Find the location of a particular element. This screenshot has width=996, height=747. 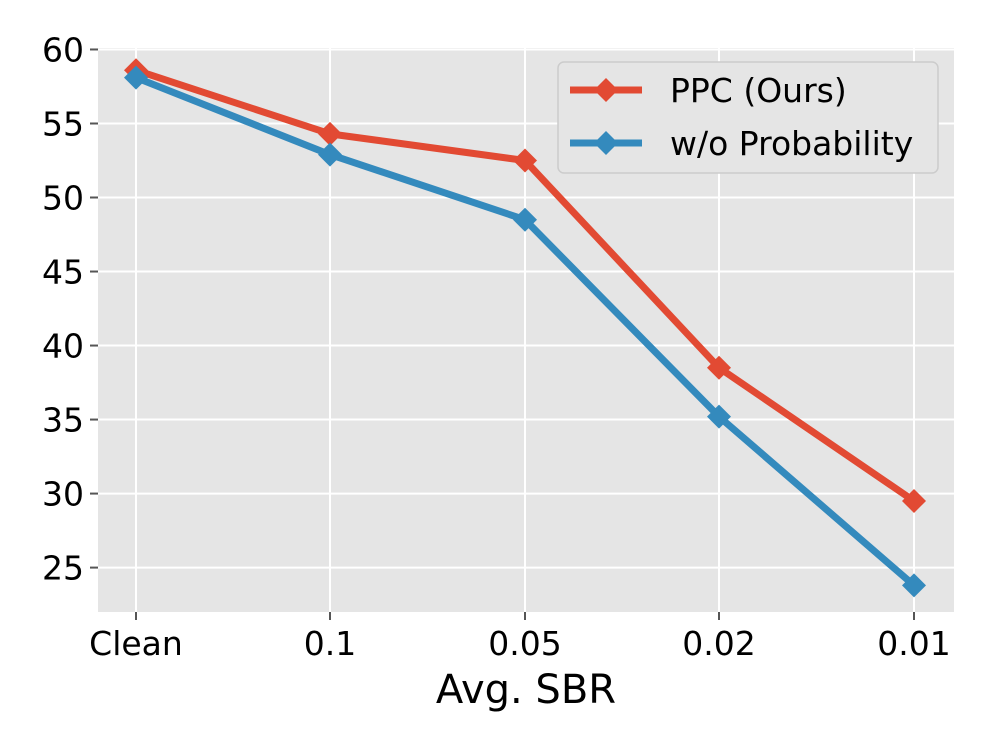

x-tick-label: 0.1 is located at coordinates (330, 643).